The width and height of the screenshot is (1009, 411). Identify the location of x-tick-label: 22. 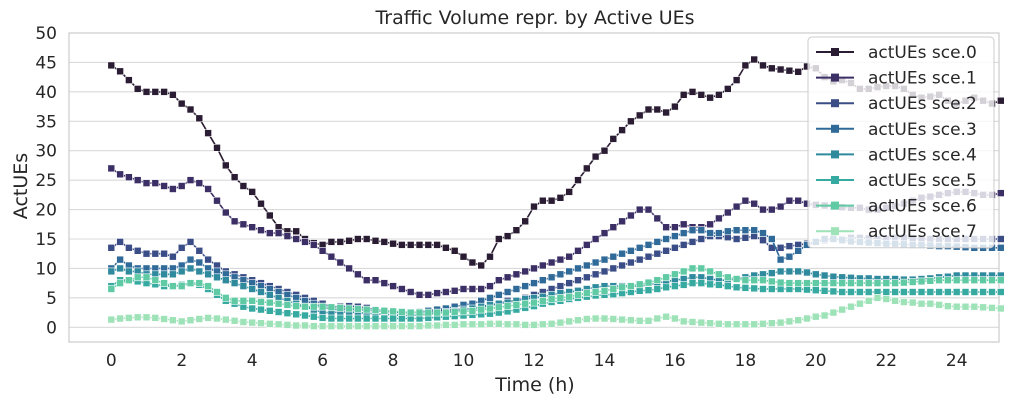
(886, 361).